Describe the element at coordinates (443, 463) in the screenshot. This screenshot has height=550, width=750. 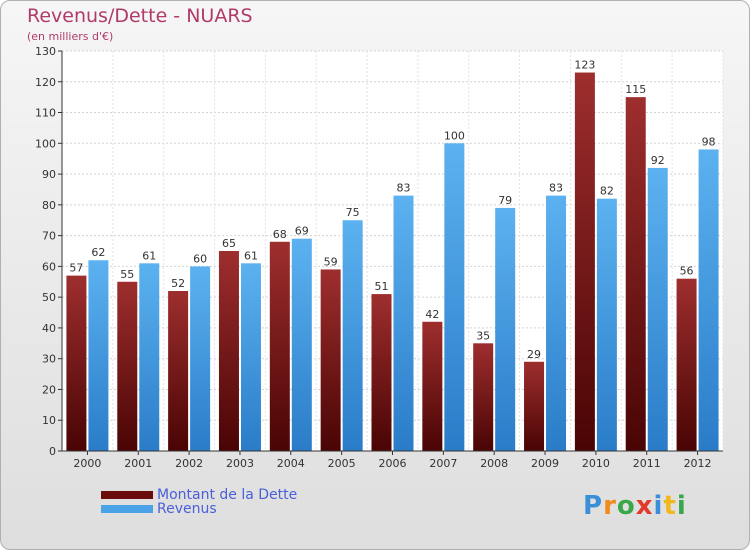
I see `x-tick-label: 2007` at that location.